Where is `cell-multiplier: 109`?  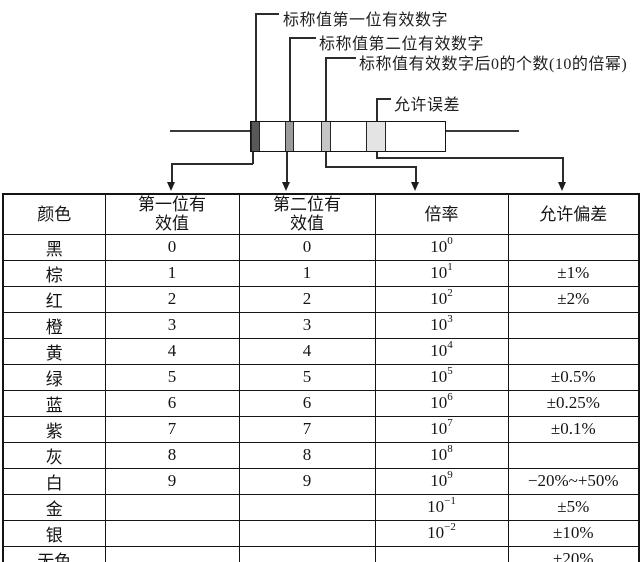
cell-multiplier: 109 is located at coordinates (441, 481).